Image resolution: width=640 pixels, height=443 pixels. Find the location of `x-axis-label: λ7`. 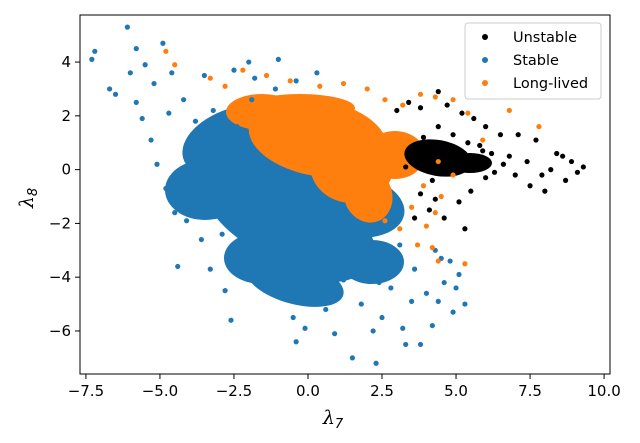

x-axis-label: λ7 is located at coordinates (333, 419).